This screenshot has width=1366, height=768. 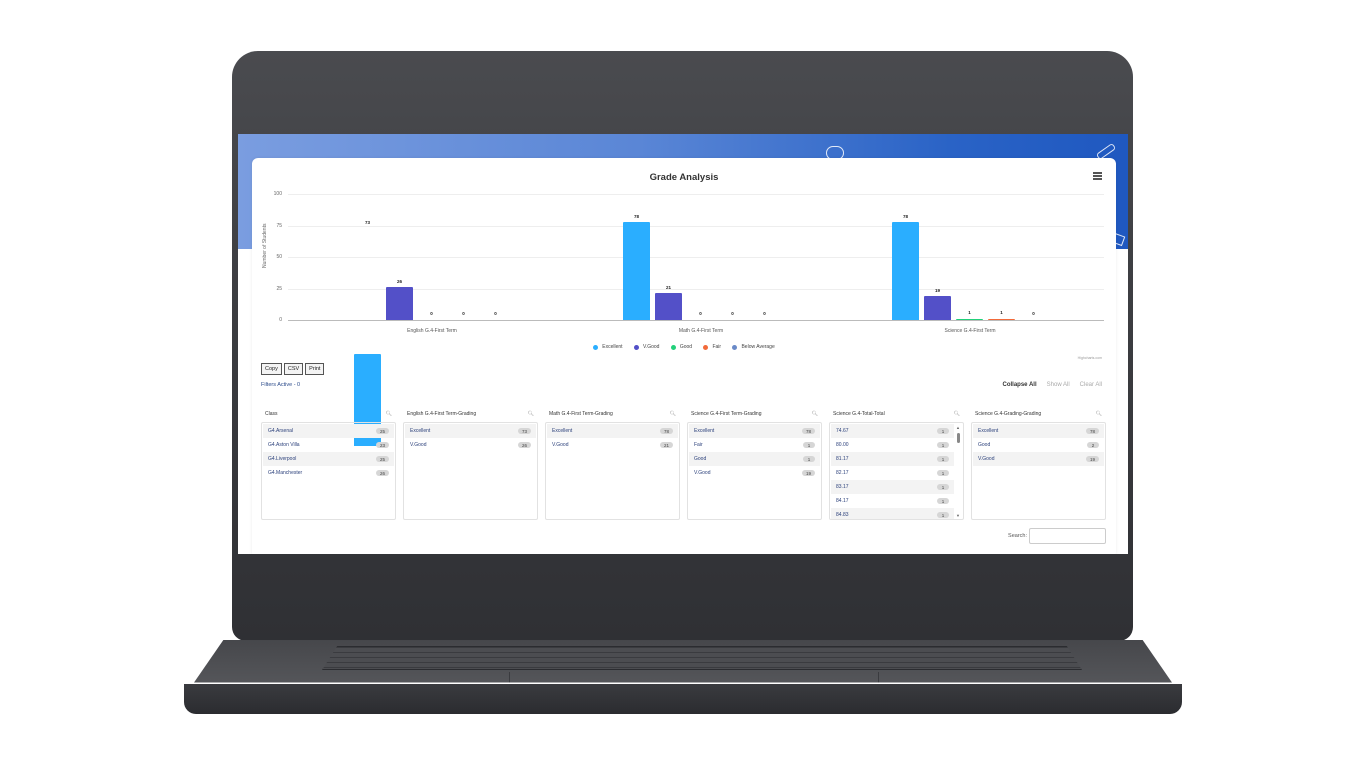 What do you see at coordinates (842, 431) in the screenshot?
I see `facet-item-label: 74.67` at bounding box center [842, 431].